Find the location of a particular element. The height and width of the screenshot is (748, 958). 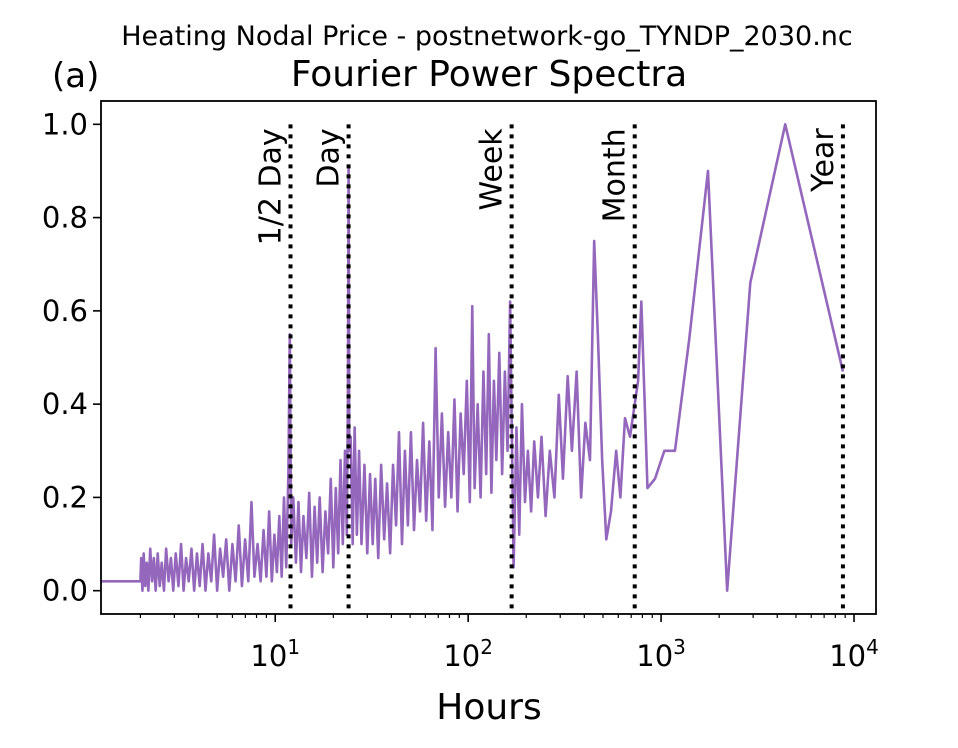

y-tick-label-4: 0.8 is located at coordinates (65, 218).